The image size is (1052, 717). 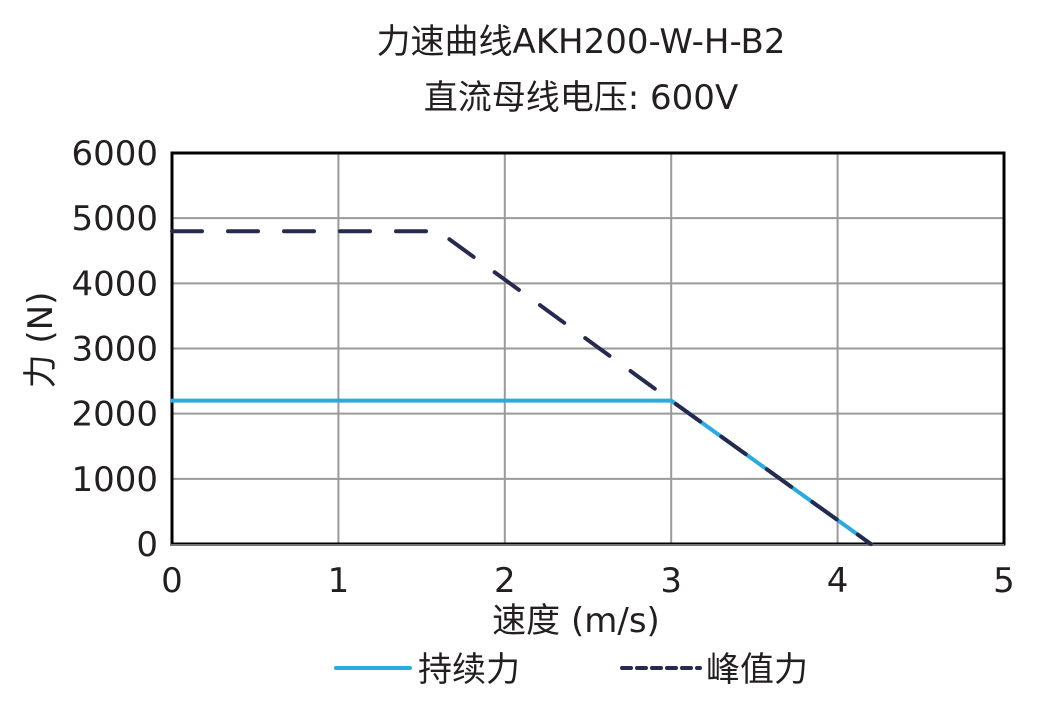 I want to click on y-tick-label: 5000, so click(x=114, y=219).